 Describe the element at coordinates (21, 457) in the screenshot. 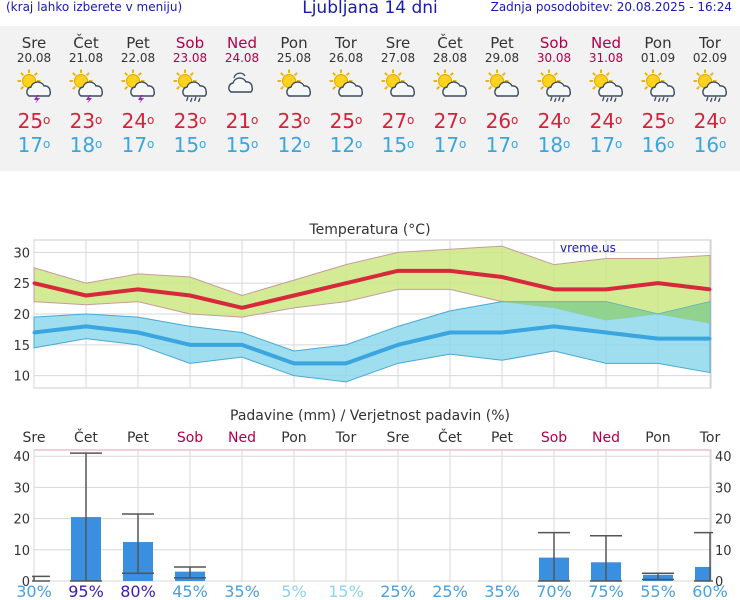

I see `y-tick-label-left: 40` at that location.